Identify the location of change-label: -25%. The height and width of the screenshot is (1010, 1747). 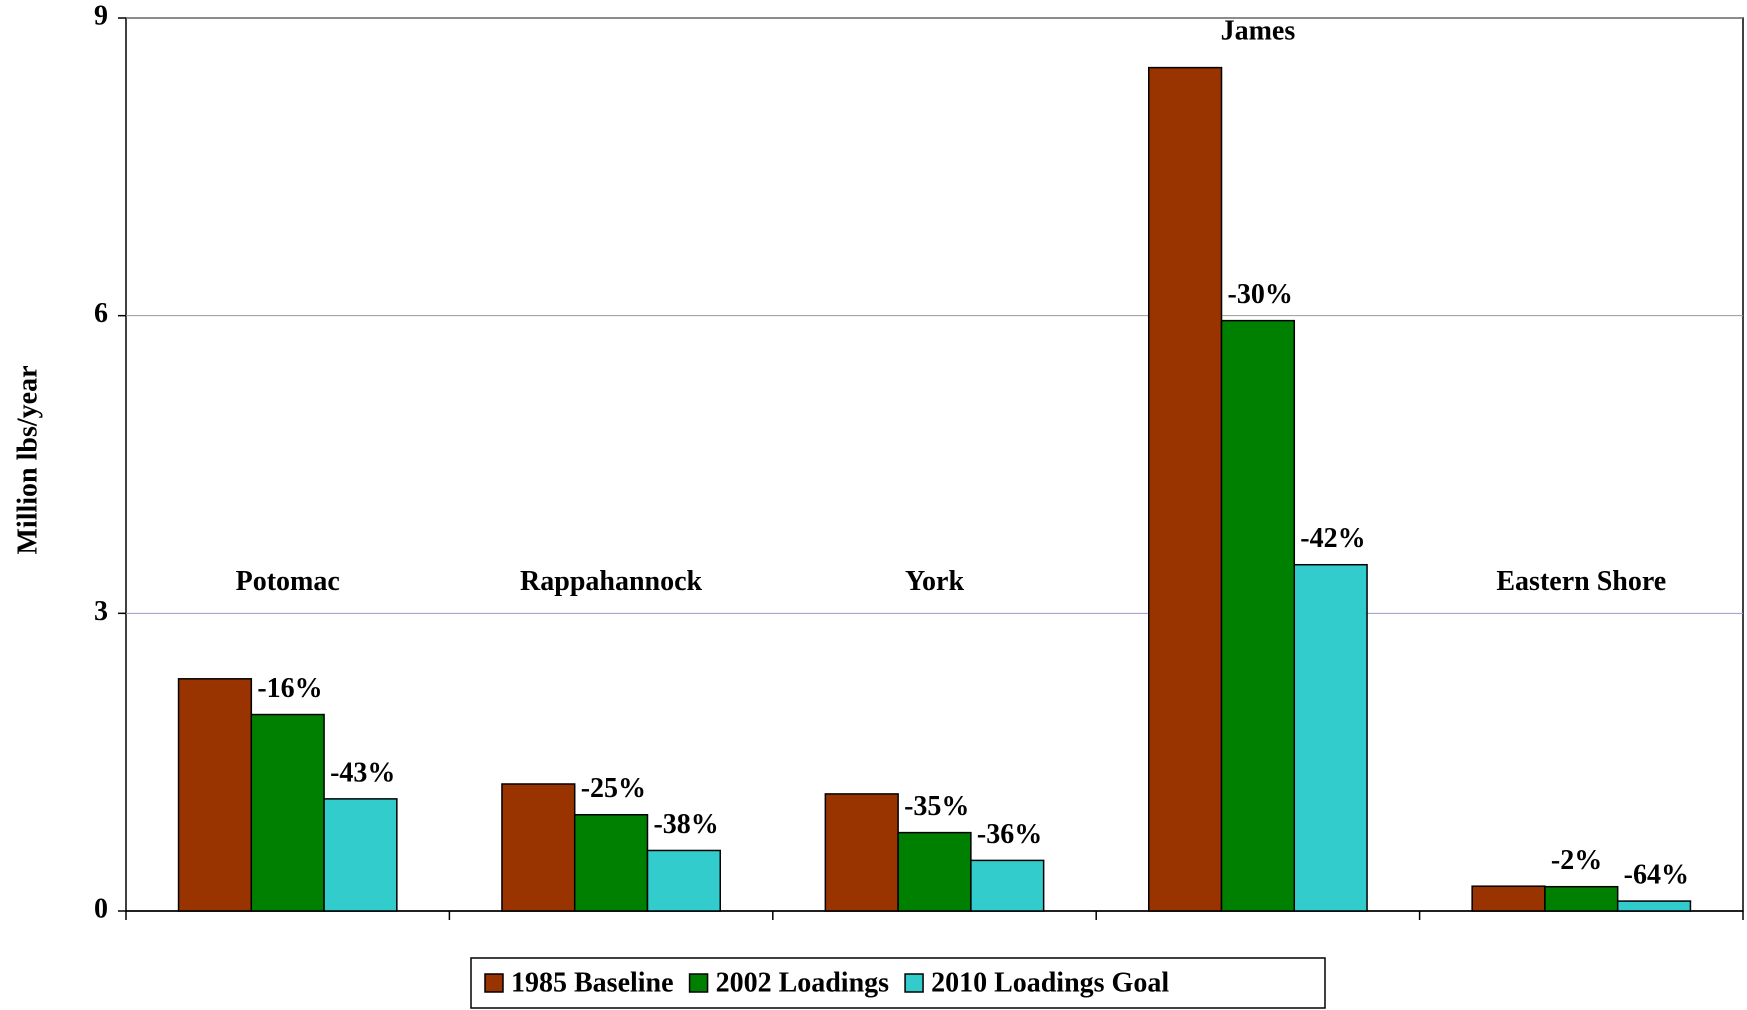
(613, 788).